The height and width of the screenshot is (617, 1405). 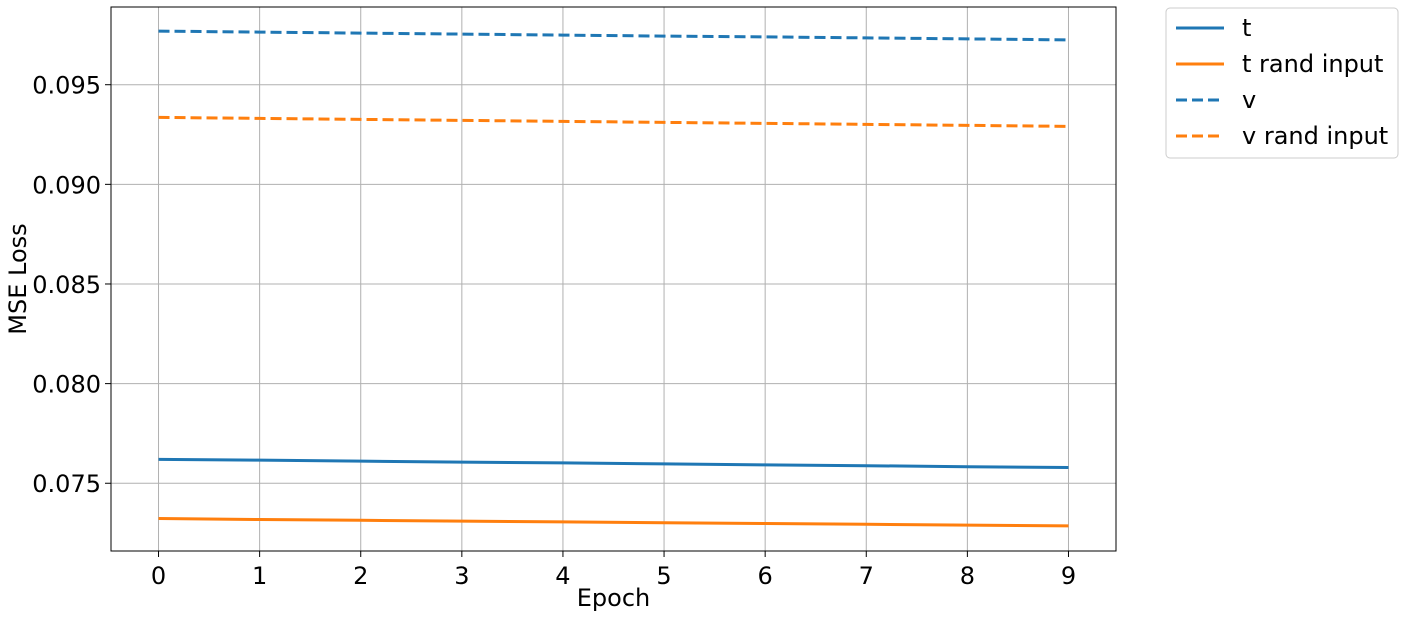 What do you see at coordinates (663, 576) in the screenshot?
I see `x-tick-label: 5` at bounding box center [663, 576].